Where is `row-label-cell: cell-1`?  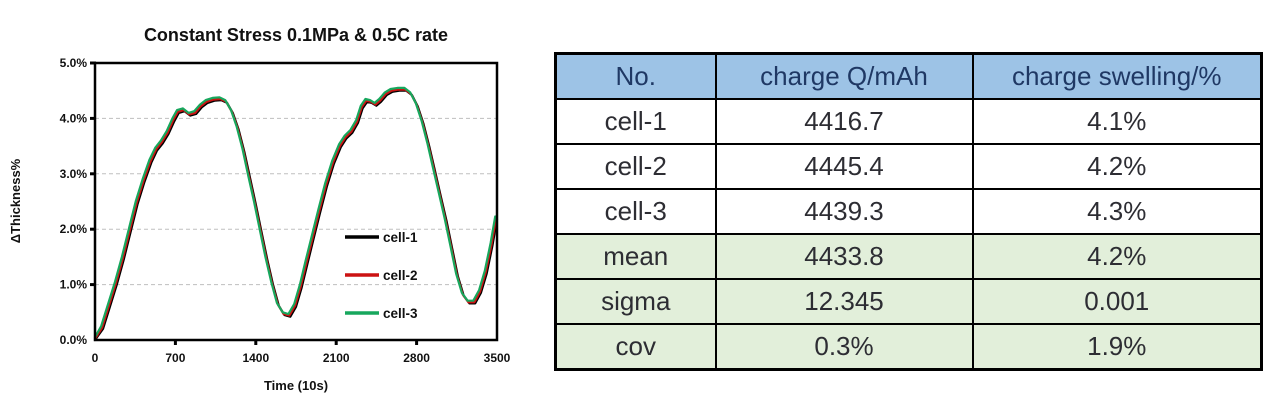 row-label-cell: cell-1 is located at coordinates (635, 121).